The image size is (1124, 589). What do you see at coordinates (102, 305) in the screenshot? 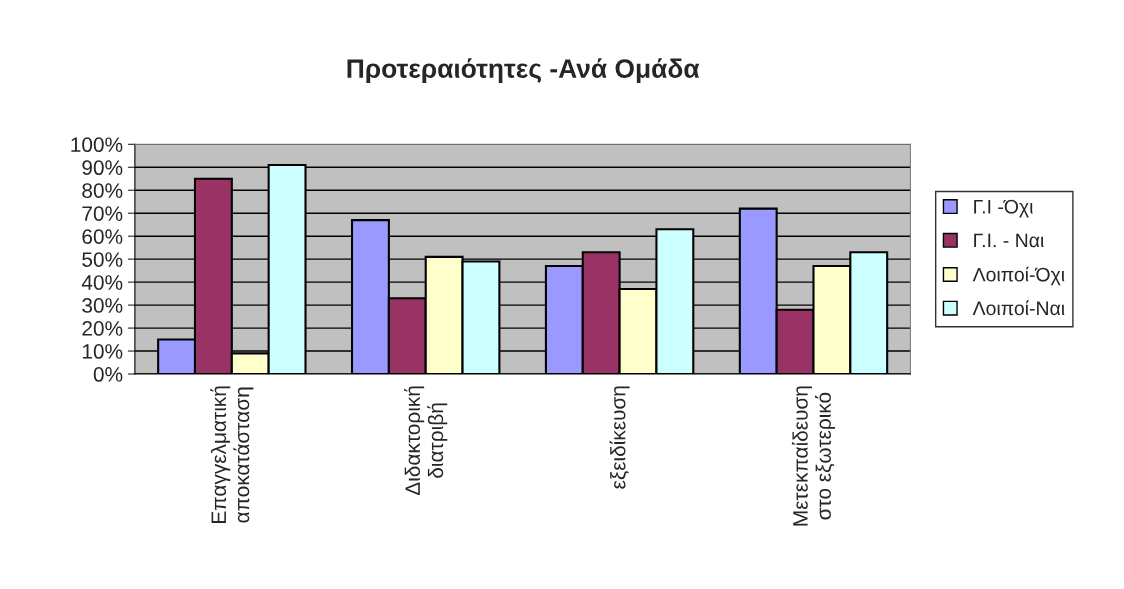
I see `y-tick-label: 30%` at bounding box center [102, 305].